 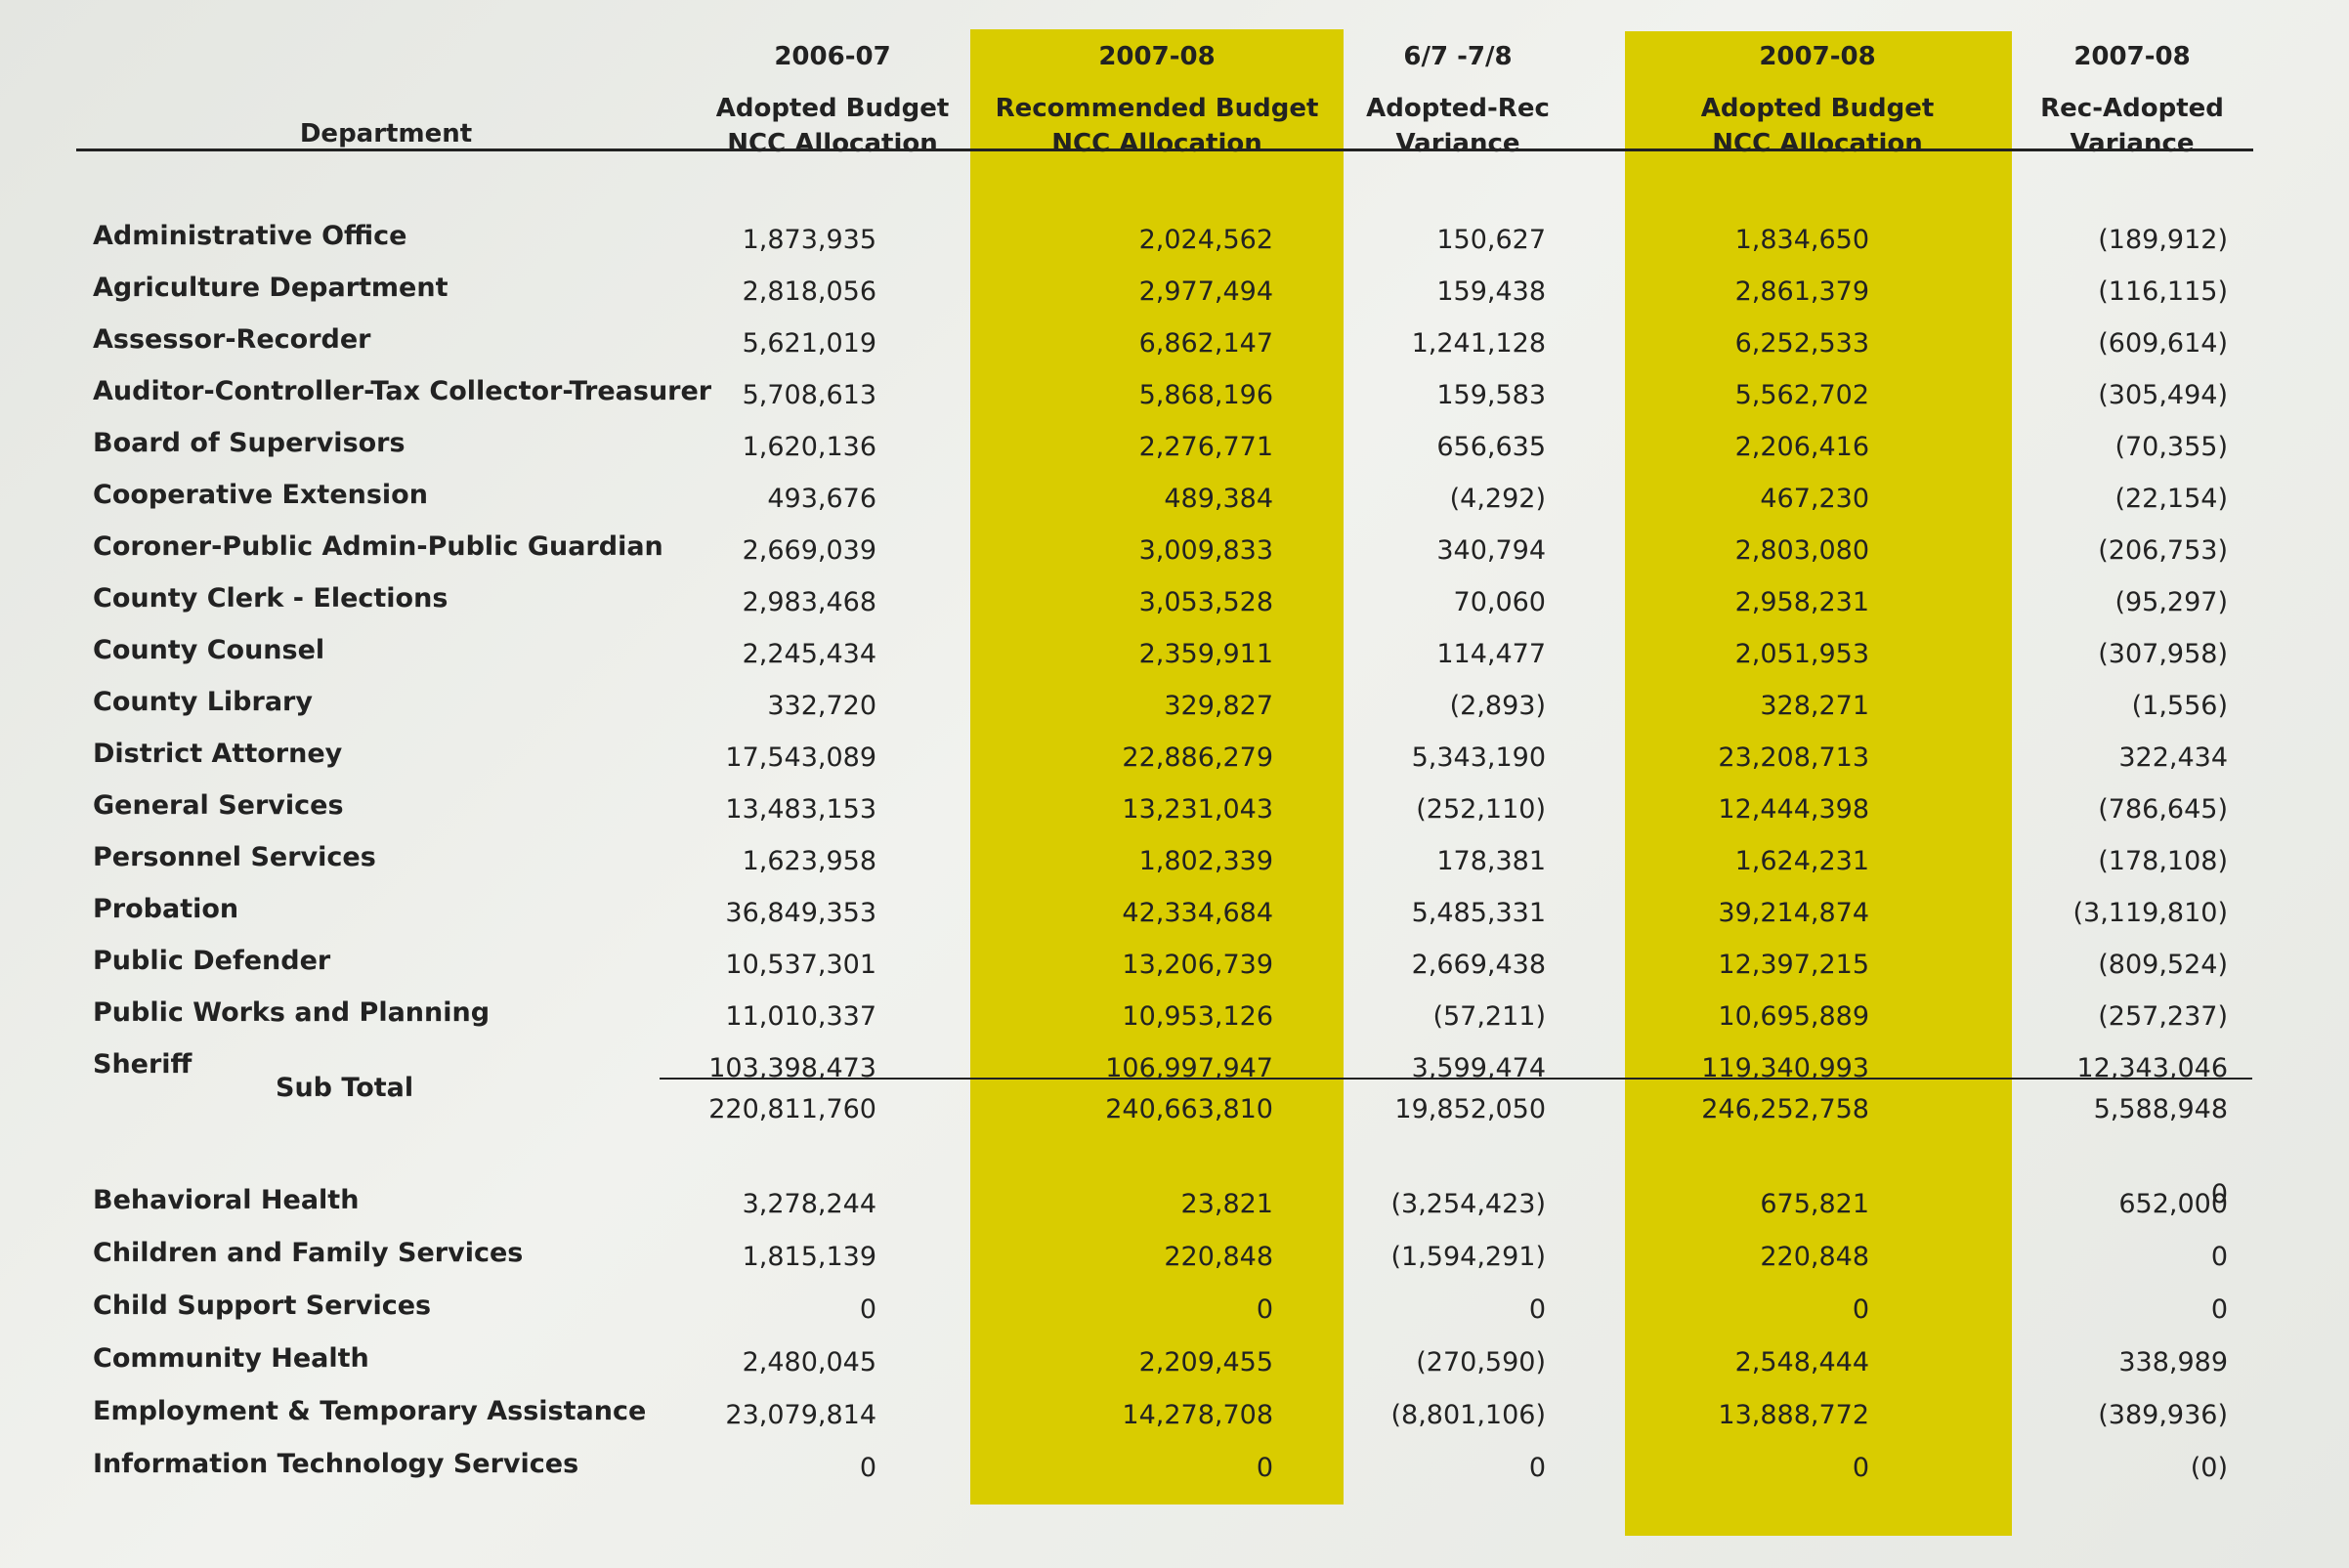 What do you see at coordinates (336, 1464) in the screenshot?
I see `department-name: Information Technology Services` at bounding box center [336, 1464].